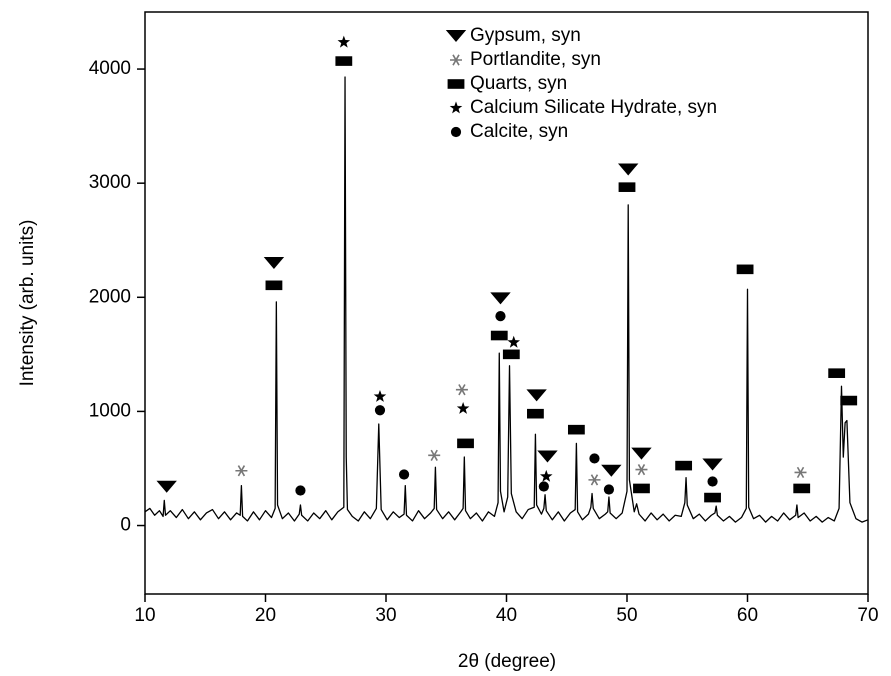 This screenshot has width=891, height=676. Describe the element at coordinates (265, 615) in the screenshot. I see `x-tick-label: 20` at that location.